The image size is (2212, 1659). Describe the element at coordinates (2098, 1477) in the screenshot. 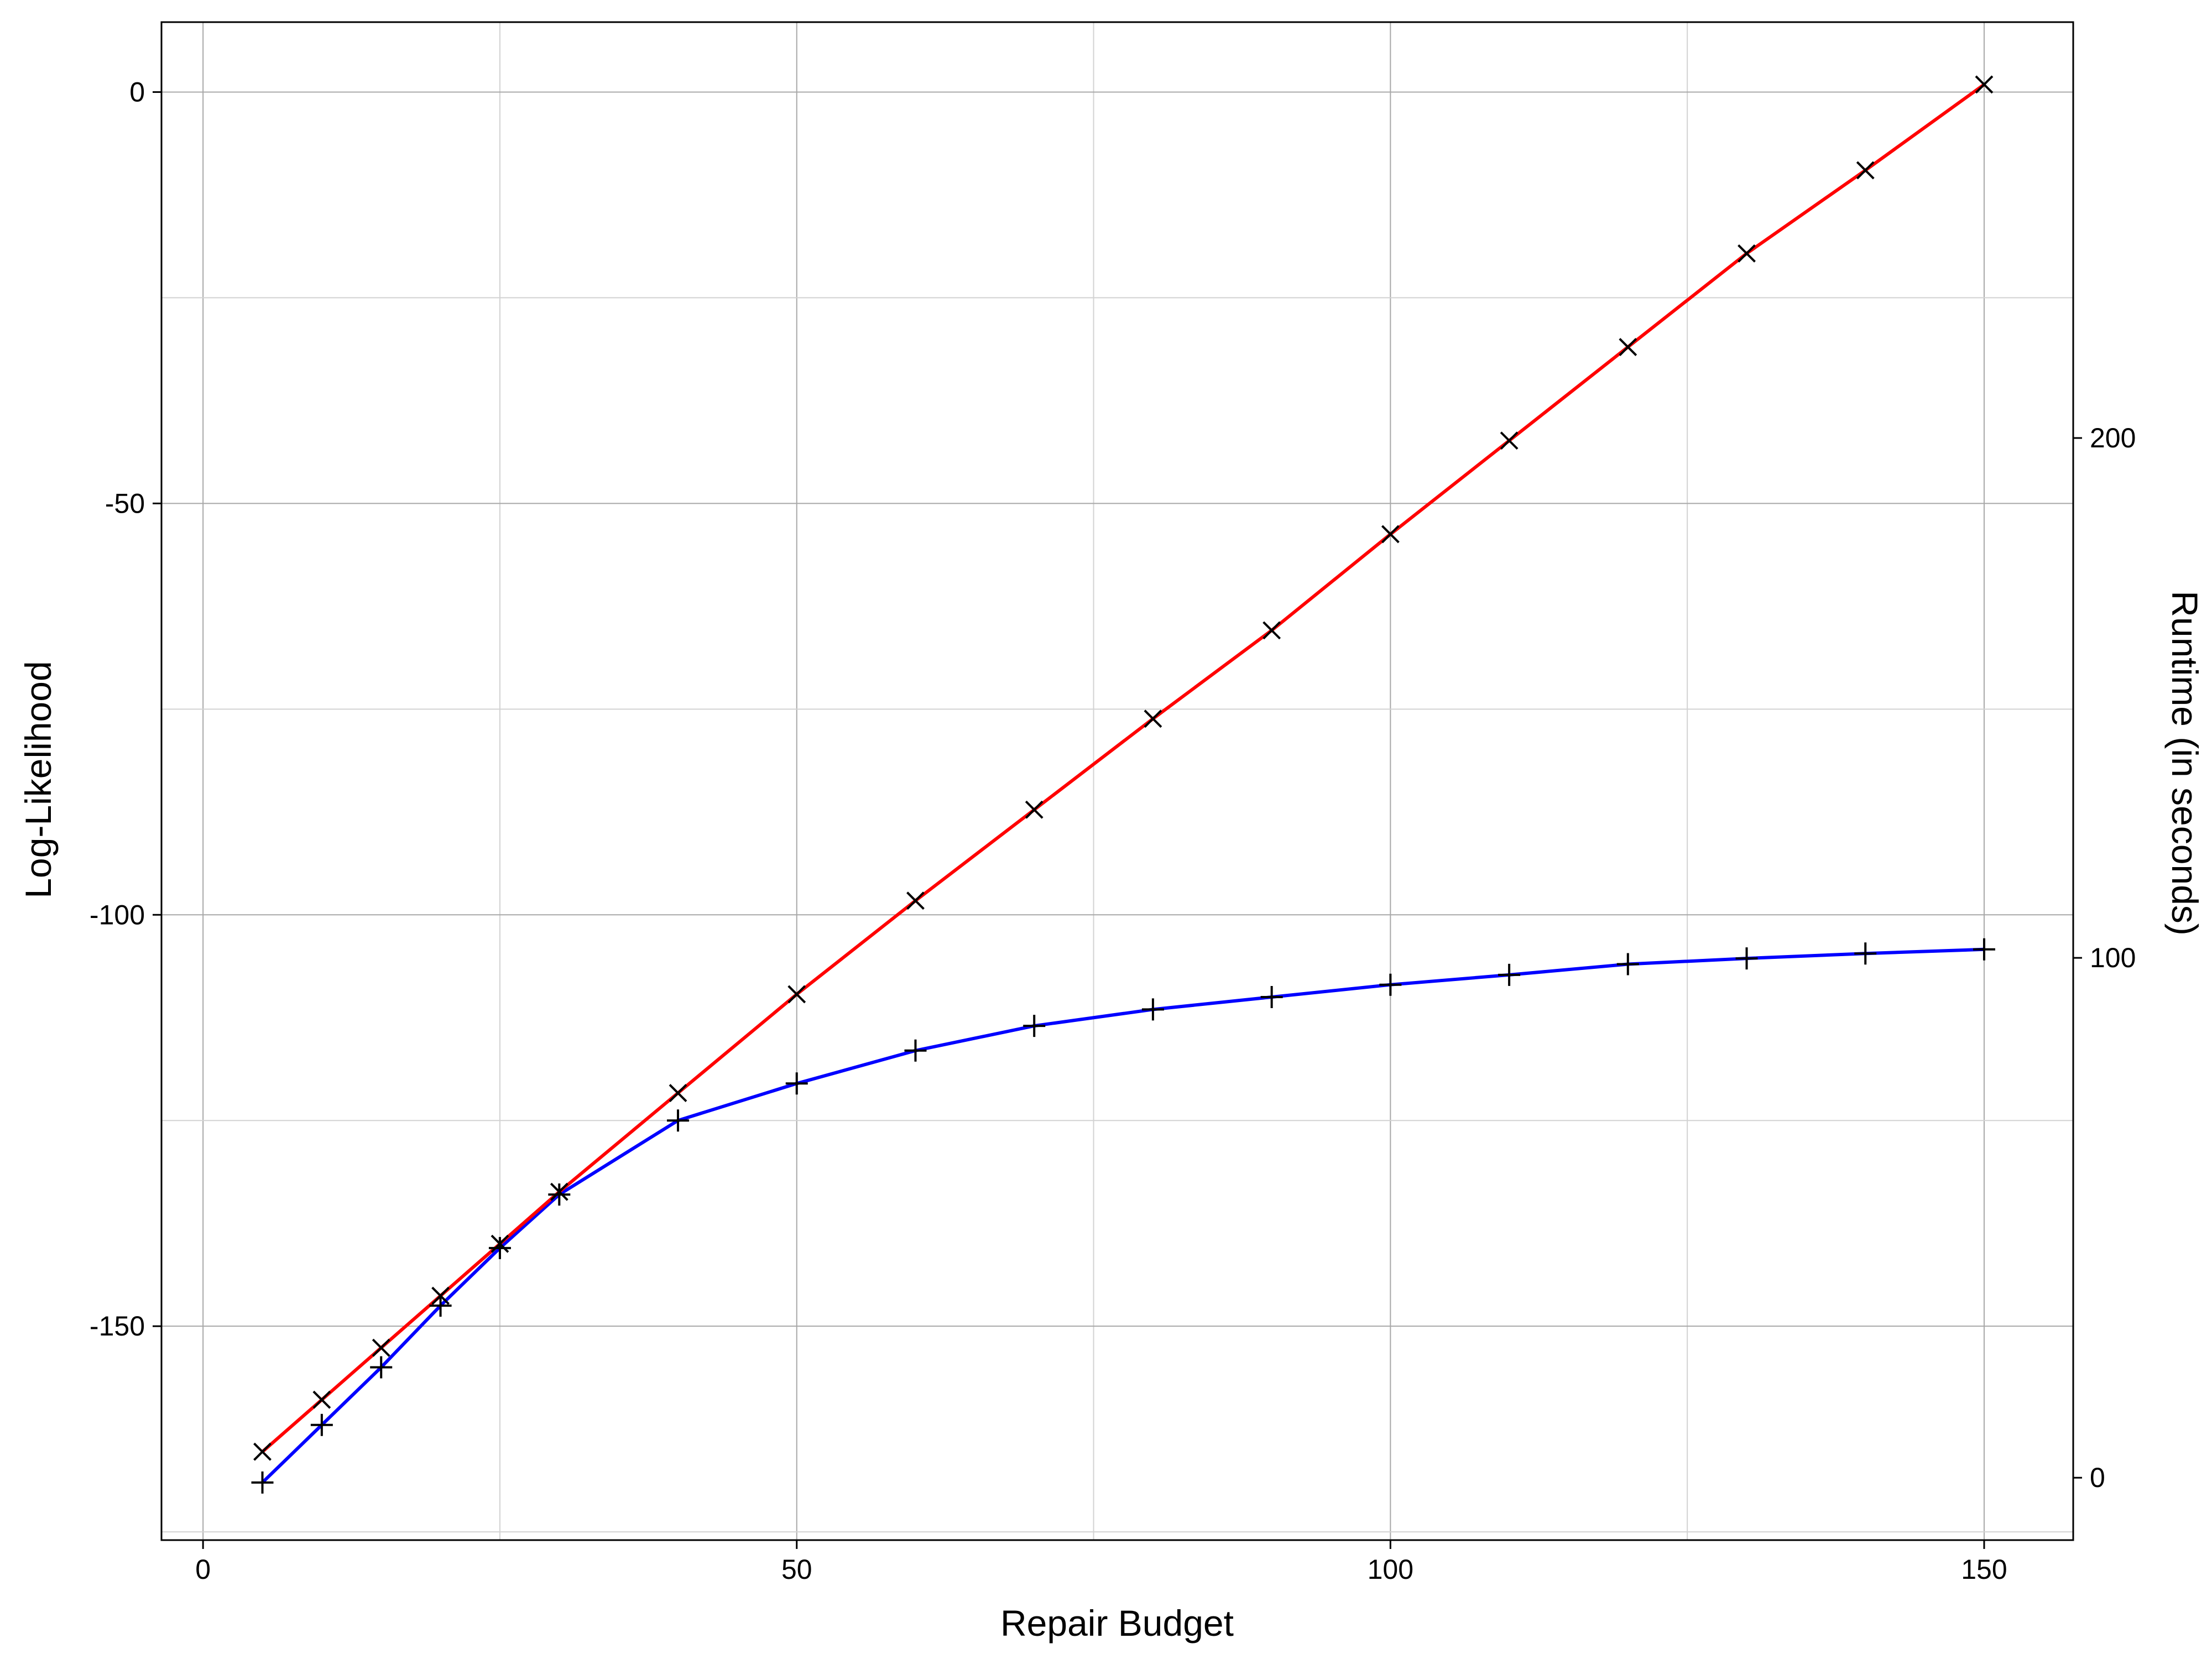

I see `y2-tick-label: 0` at that location.